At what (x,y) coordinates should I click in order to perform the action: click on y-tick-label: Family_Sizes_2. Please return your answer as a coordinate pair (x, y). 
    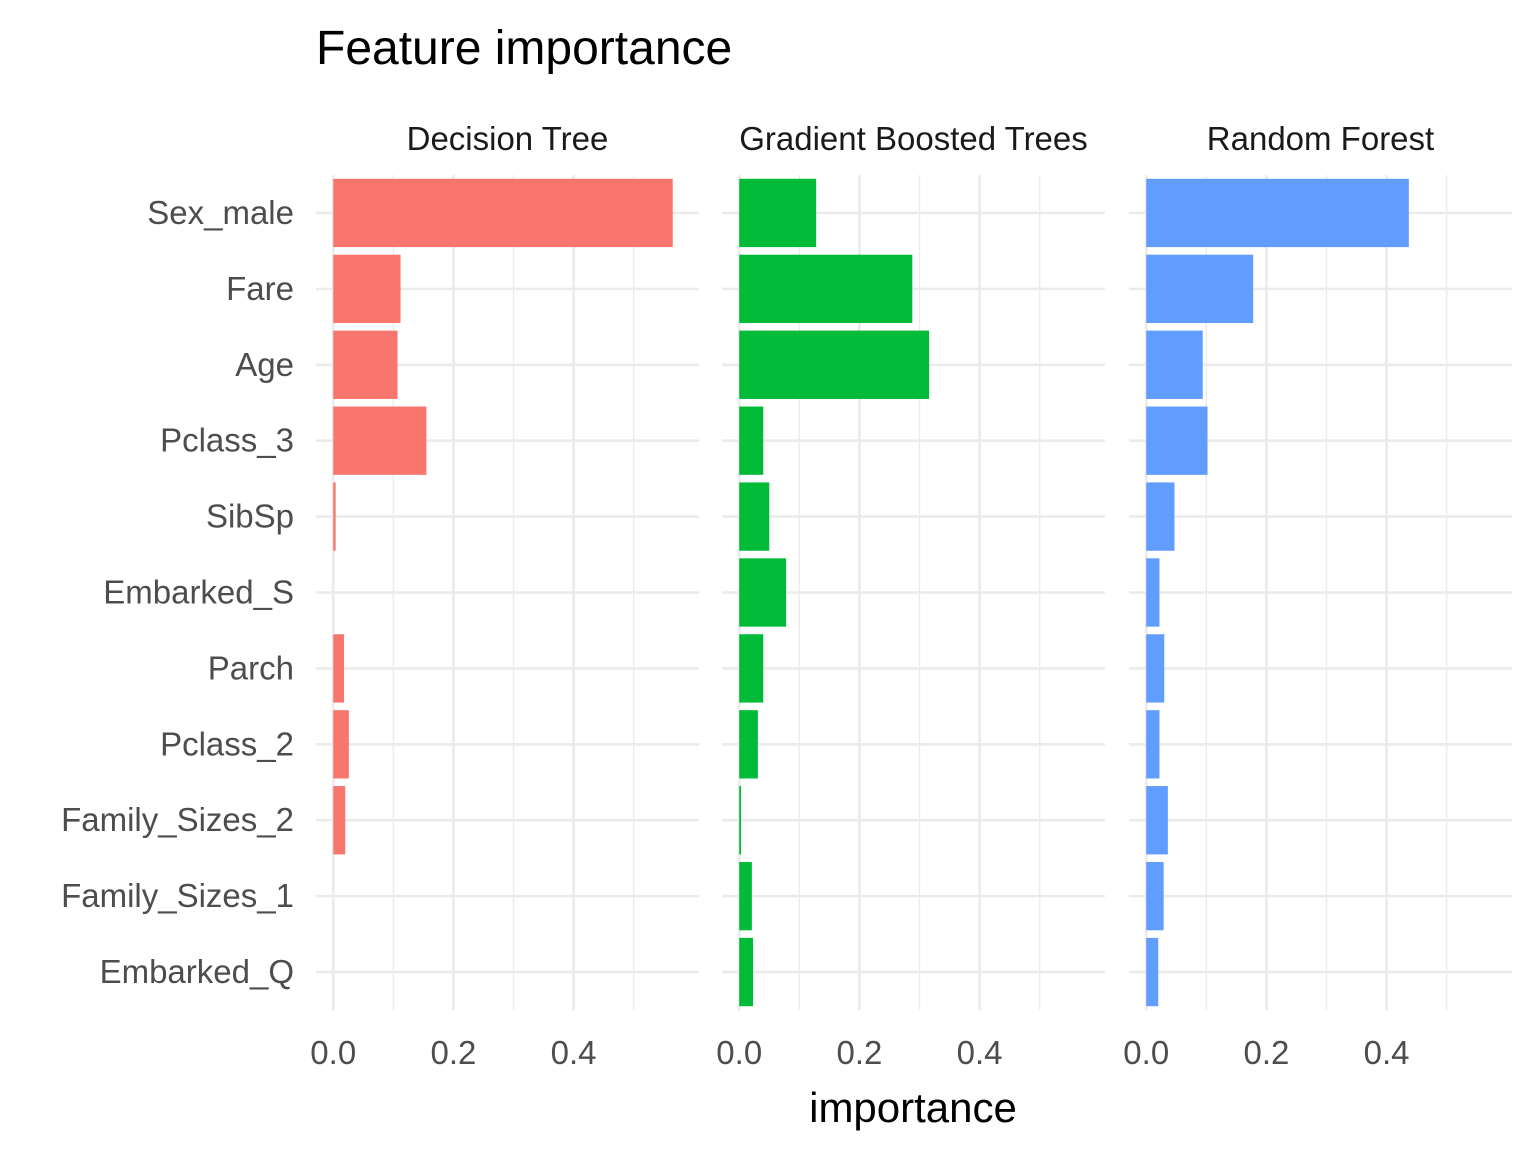
    Looking at the image, I should click on (177, 819).